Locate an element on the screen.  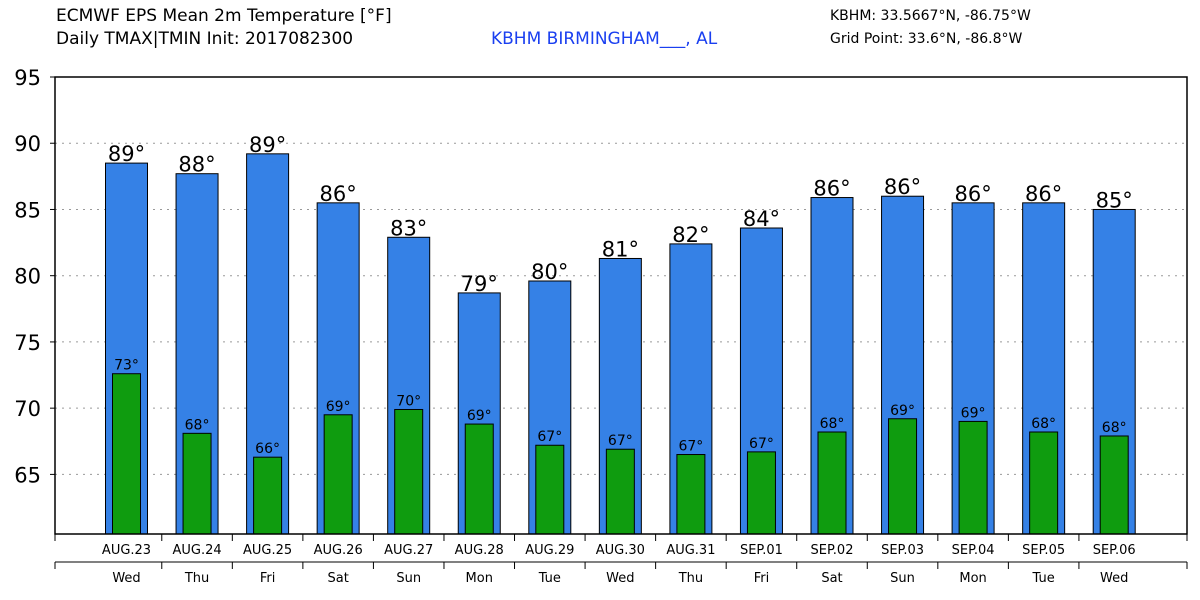
grid-point-coordinates: Grid Point: 33.6°N, -86.8°W is located at coordinates (926, 39).